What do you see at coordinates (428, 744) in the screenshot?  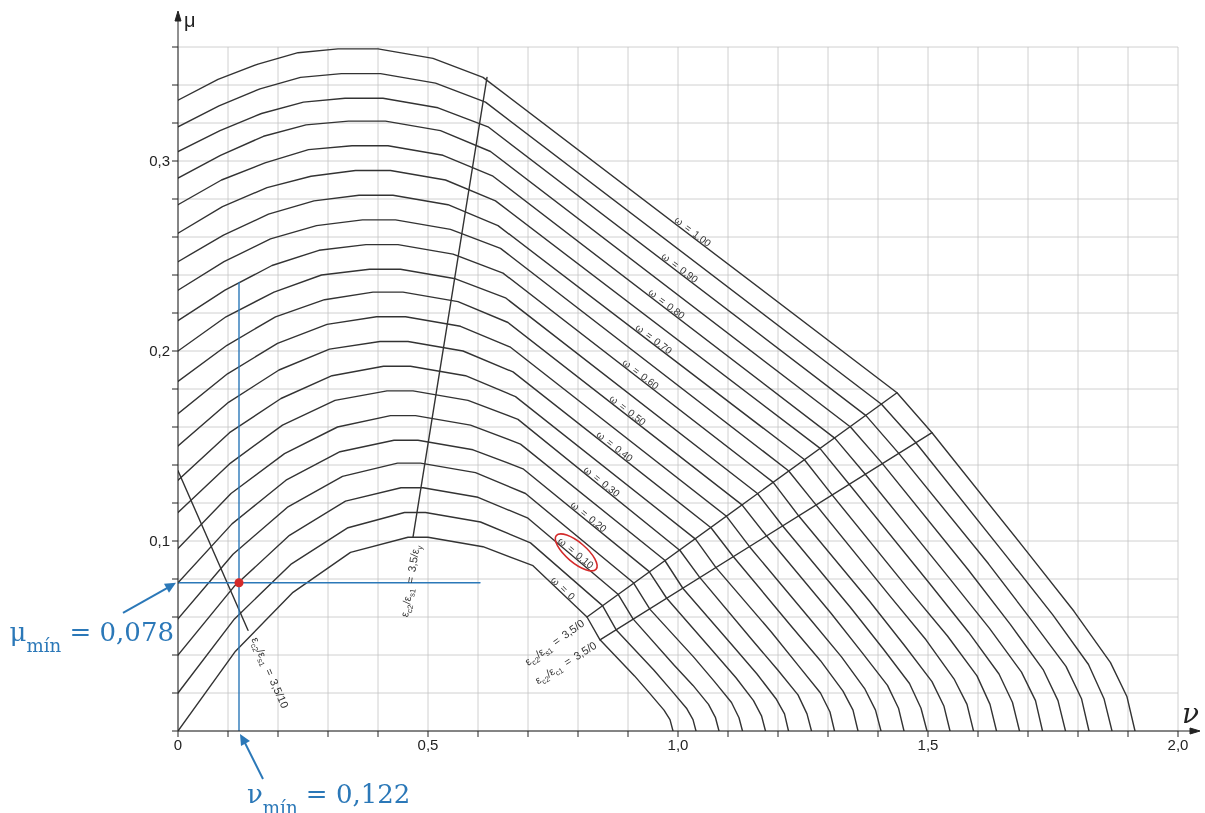 I see `x-tick-label: 0,5` at bounding box center [428, 744].